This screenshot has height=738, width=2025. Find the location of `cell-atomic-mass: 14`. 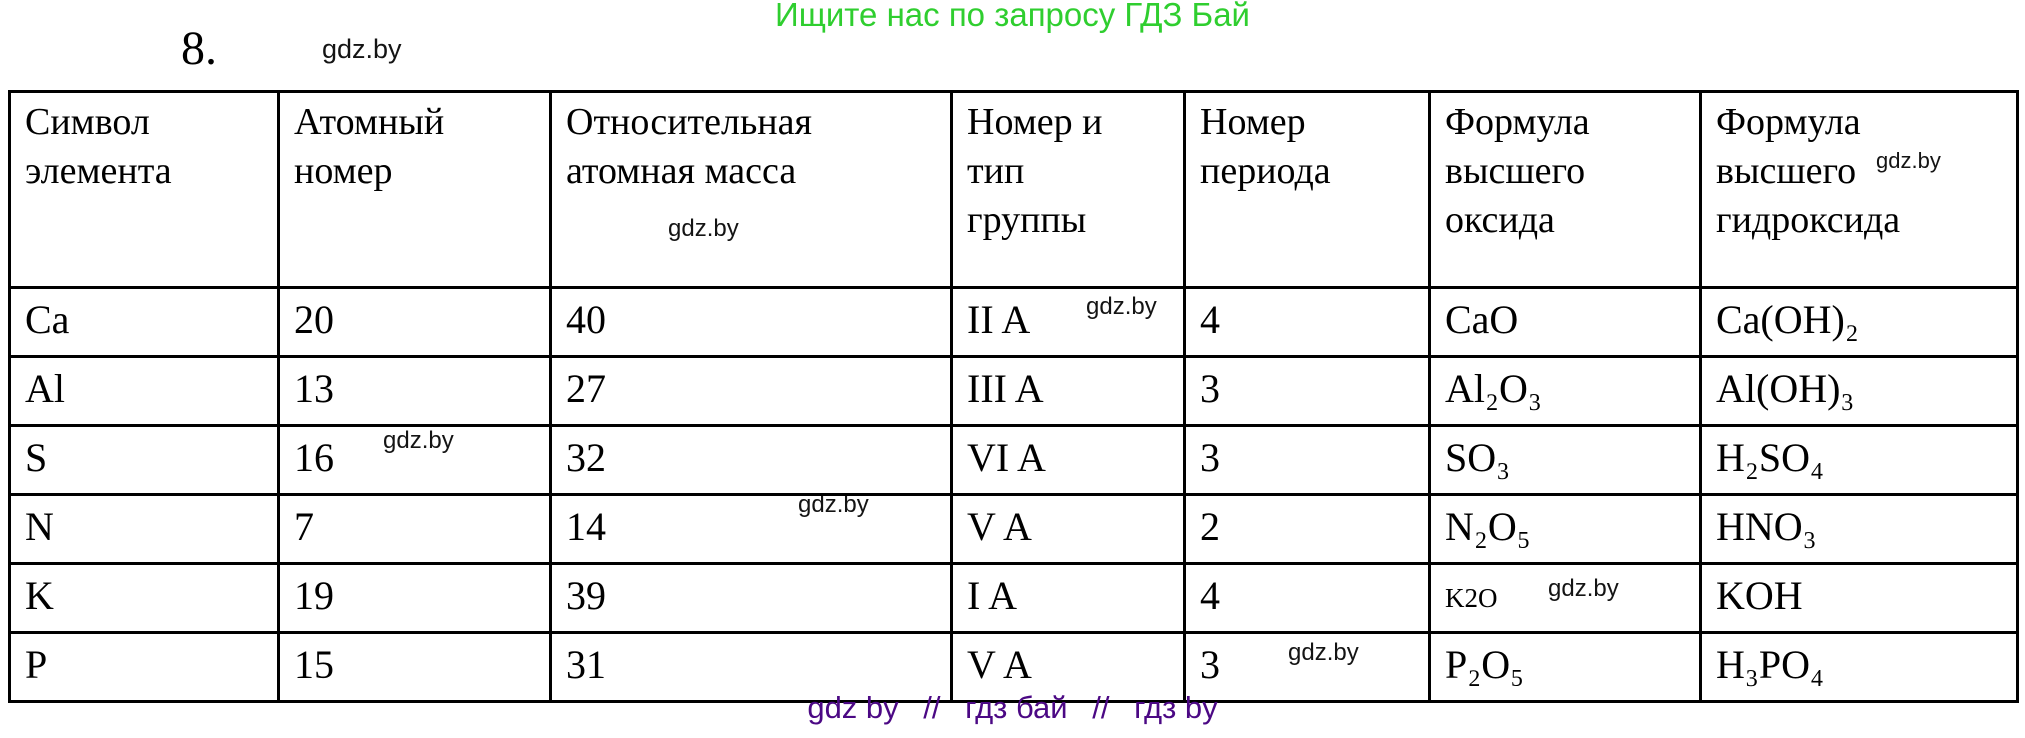

cell-atomic-mass: 14 is located at coordinates (751, 529).